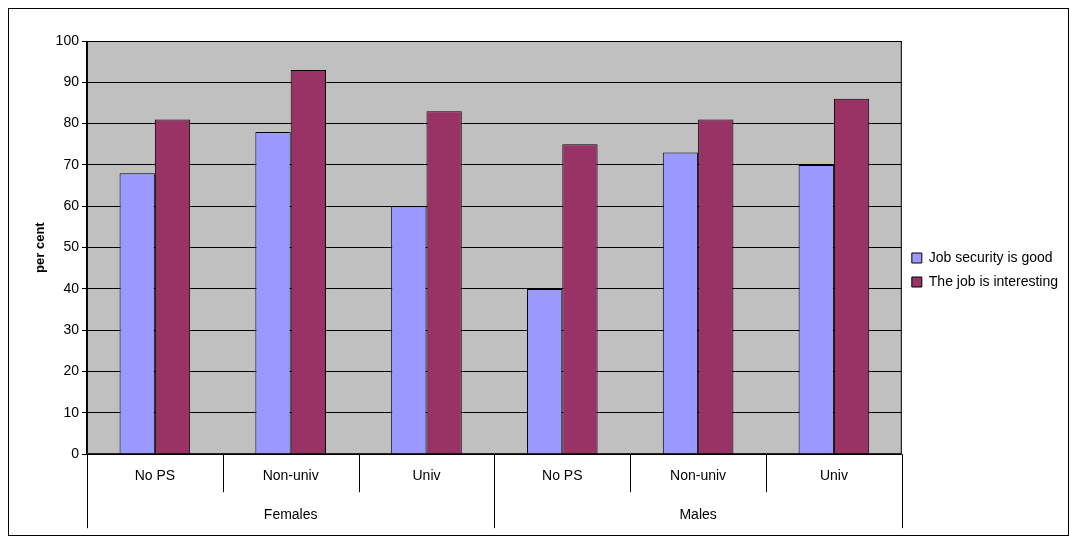  Describe the element at coordinates (71, 370) in the screenshot. I see `y-tick-label: 20` at that location.